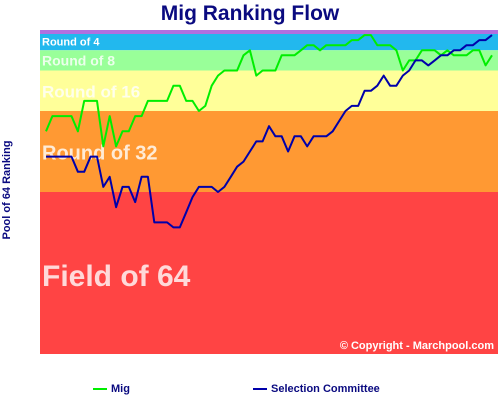 This screenshot has height=400, width=500. I want to click on plot-top-accent, so click(269, 32).